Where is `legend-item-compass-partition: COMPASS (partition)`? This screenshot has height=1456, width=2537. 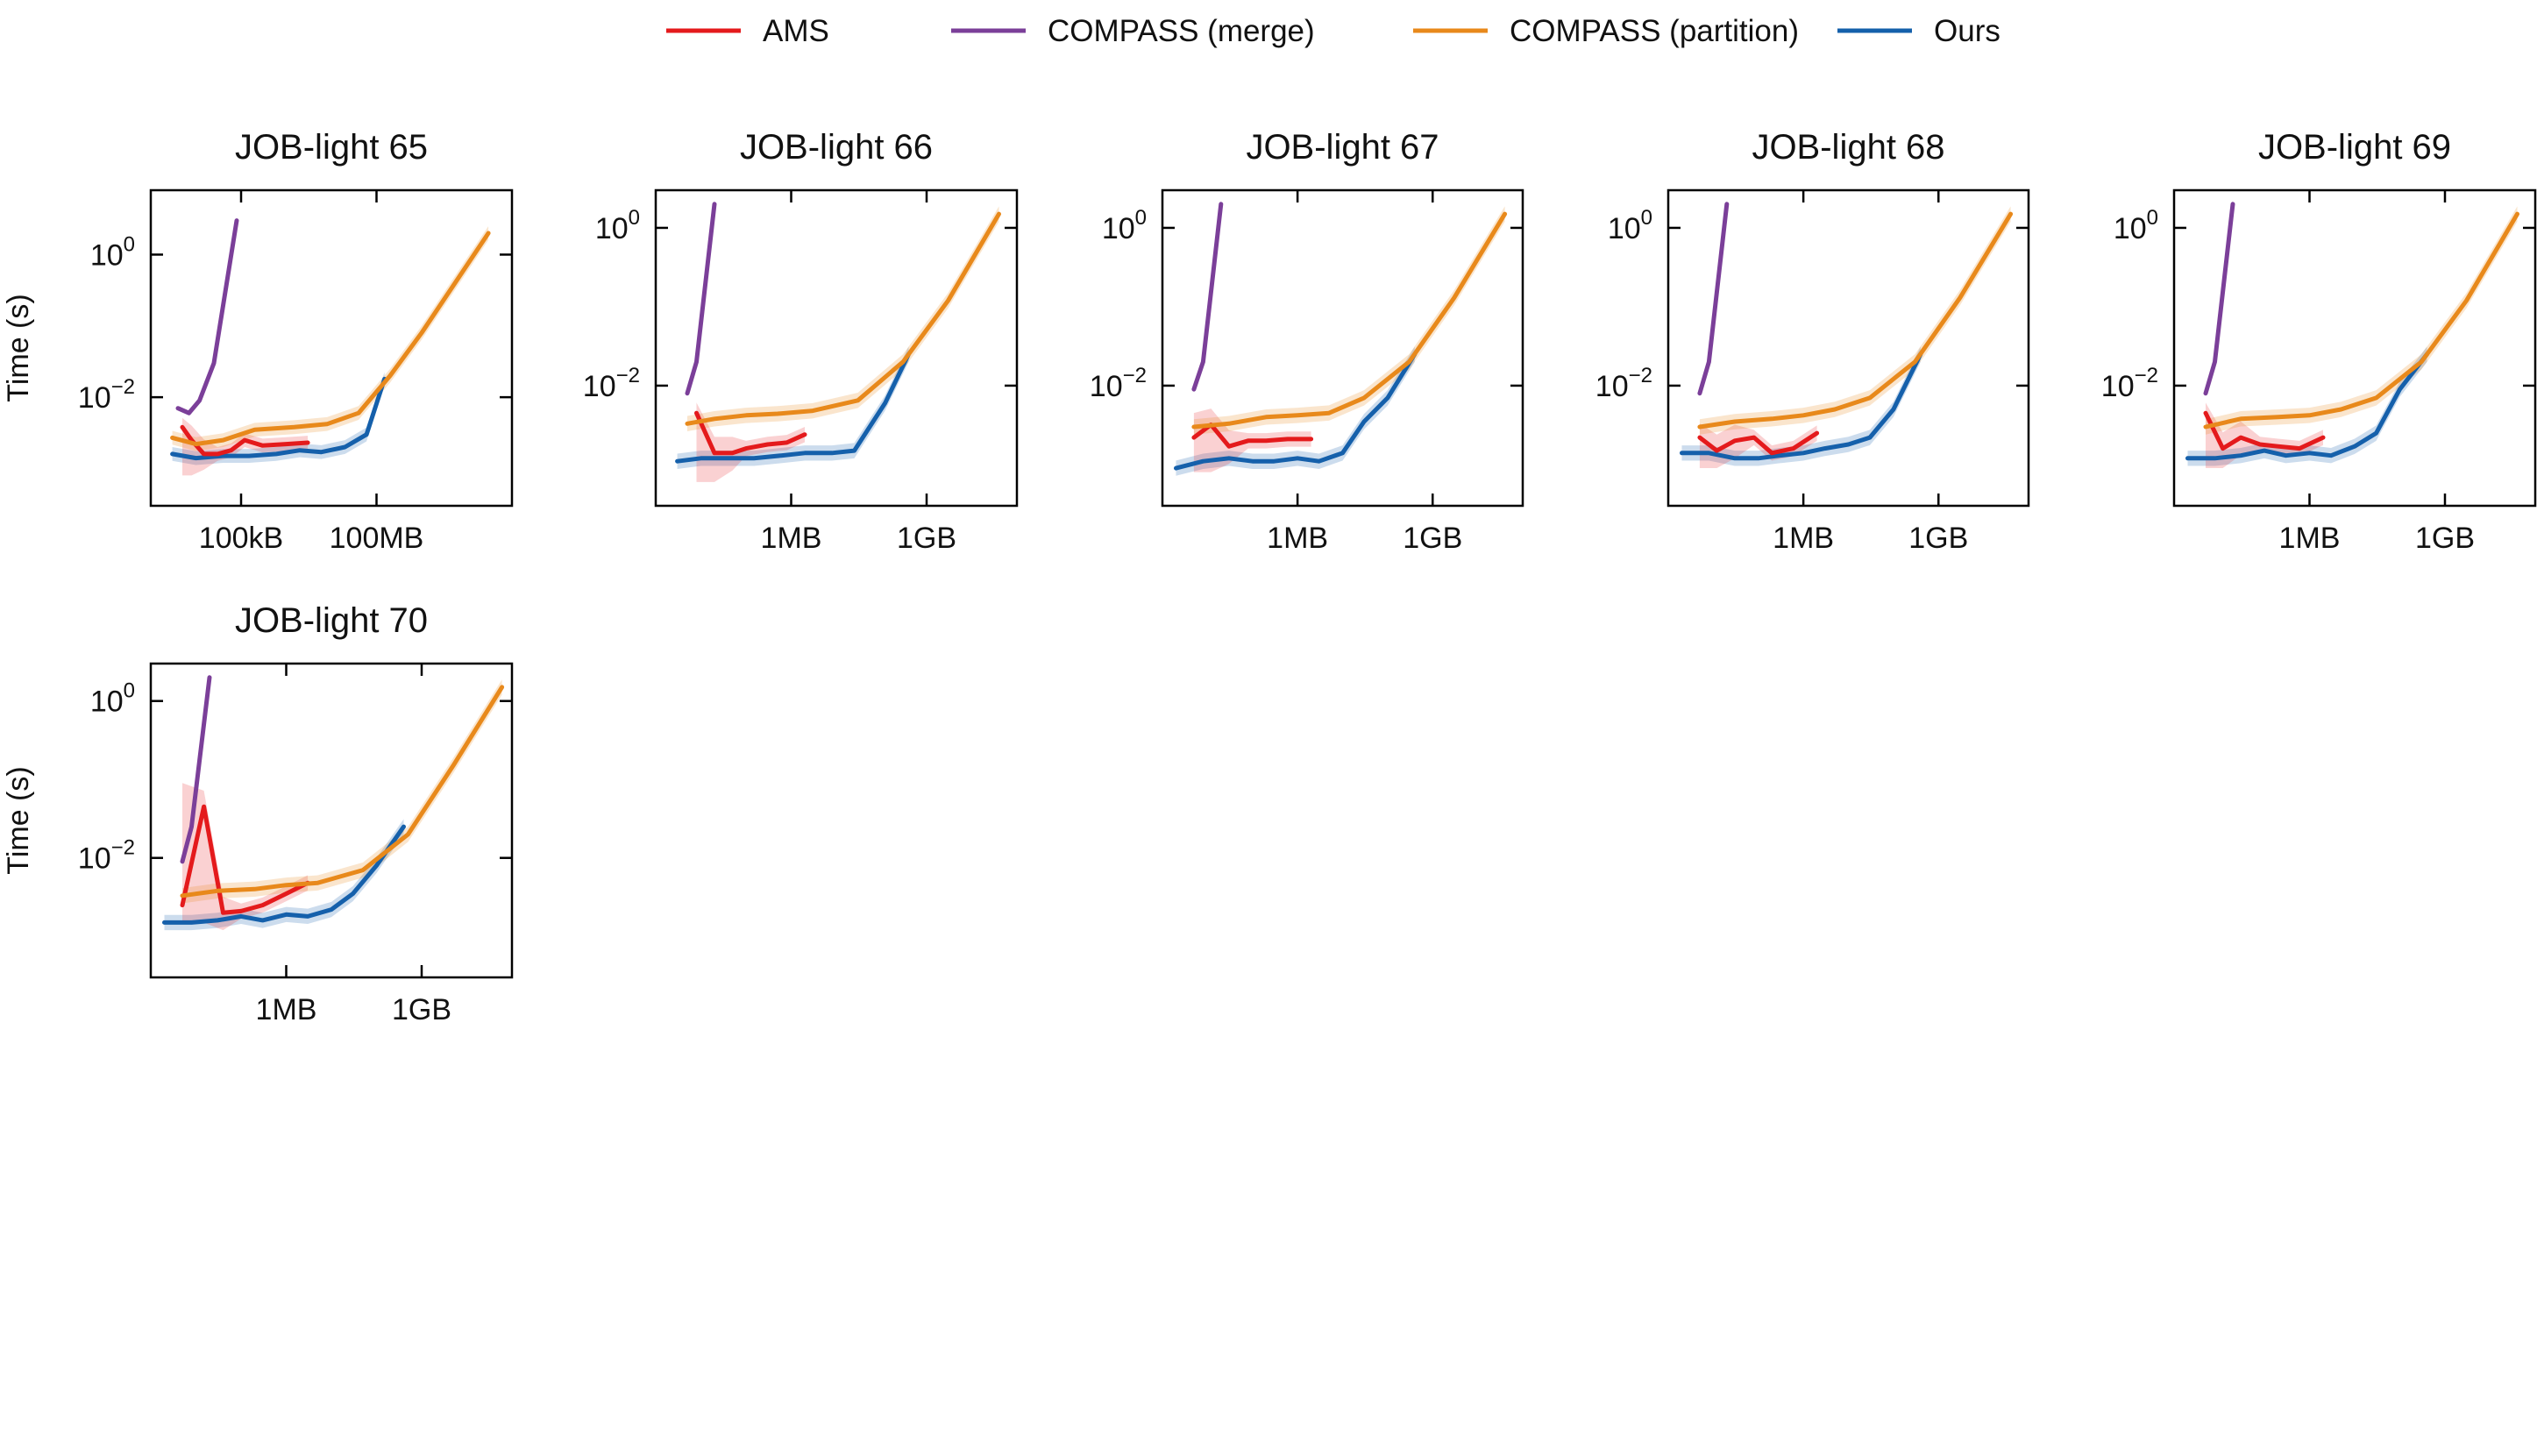
legend-item-compass-partition: COMPASS (partition) is located at coordinates (1606, 31).